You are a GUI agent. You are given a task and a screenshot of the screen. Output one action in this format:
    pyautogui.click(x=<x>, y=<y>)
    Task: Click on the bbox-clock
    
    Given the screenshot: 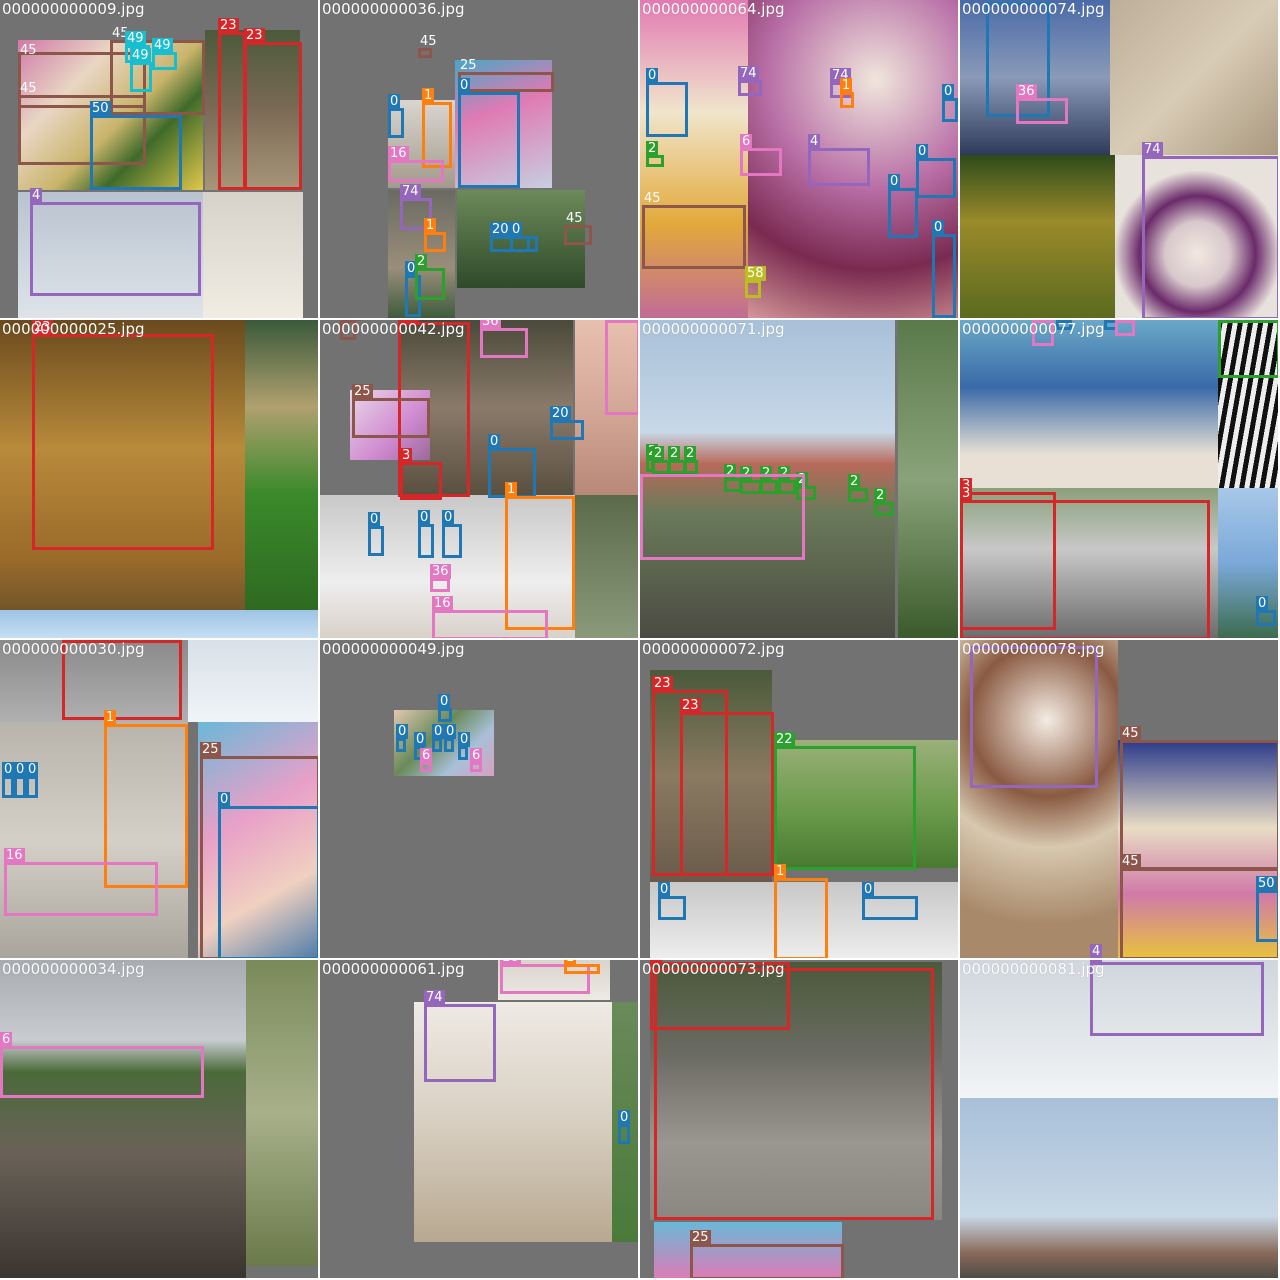 What is the action you would take?
    pyautogui.click(x=1034, y=717)
    